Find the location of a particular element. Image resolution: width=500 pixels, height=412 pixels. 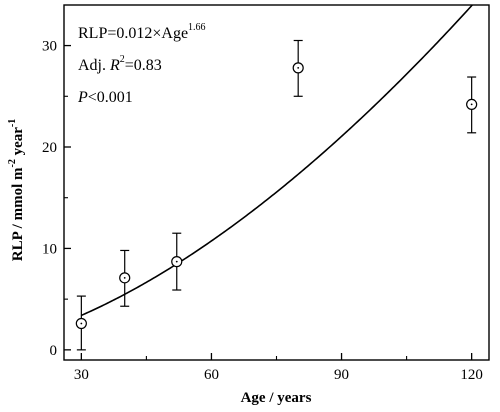

y-tick-label: 30 is located at coordinates (49, 47).